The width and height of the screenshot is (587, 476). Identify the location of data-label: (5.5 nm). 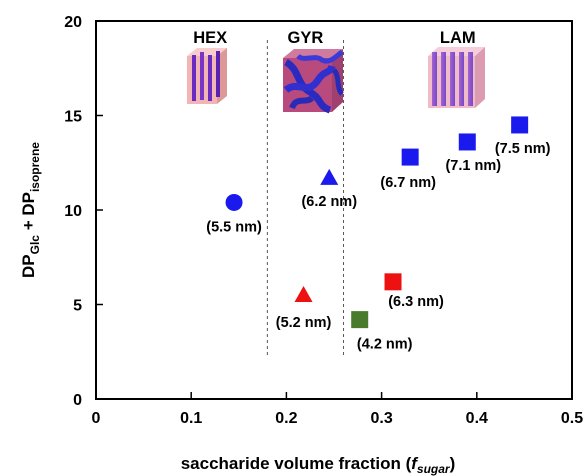
(234, 227).